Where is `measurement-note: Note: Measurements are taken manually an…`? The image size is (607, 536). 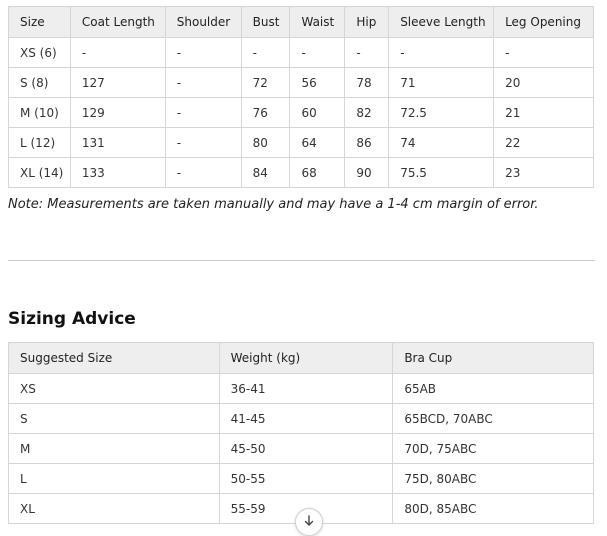
measurement-note: Note: Measurements are taken manually an… is located at coordinates (273, 204).